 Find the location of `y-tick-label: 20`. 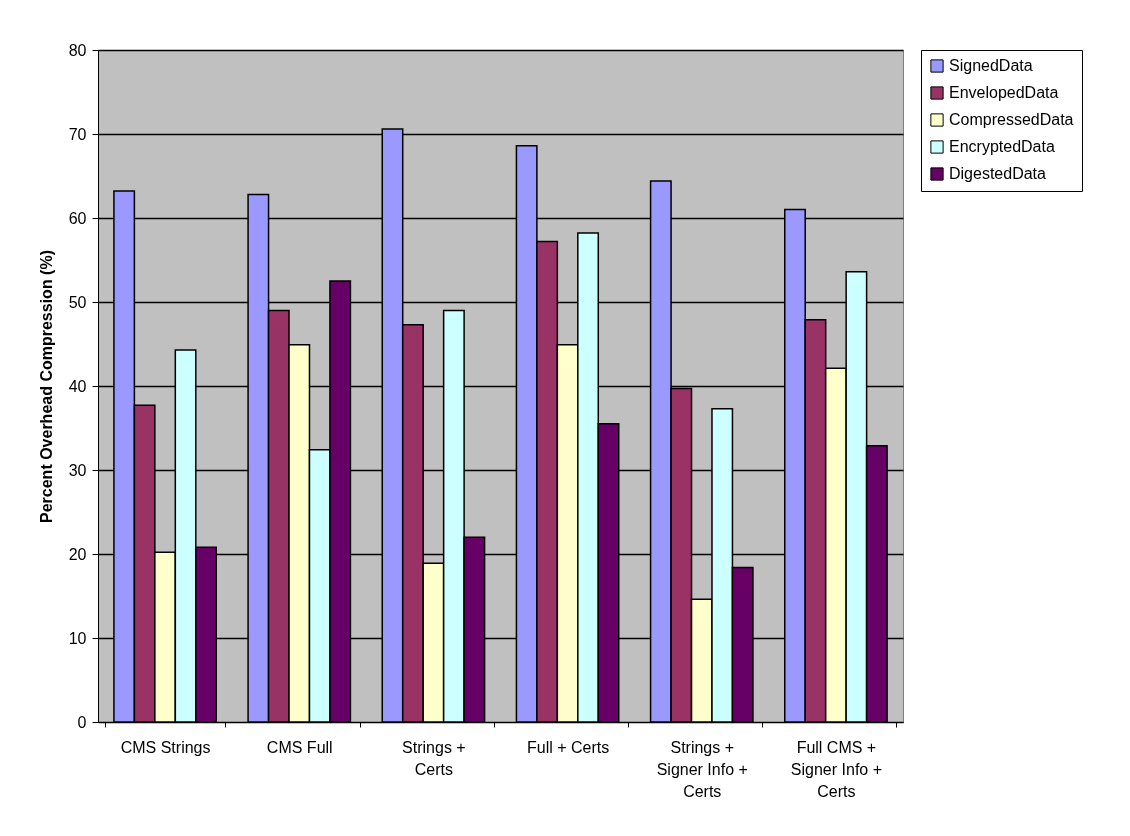

y-tick-label: 20 is located at coordinates (77, 554).